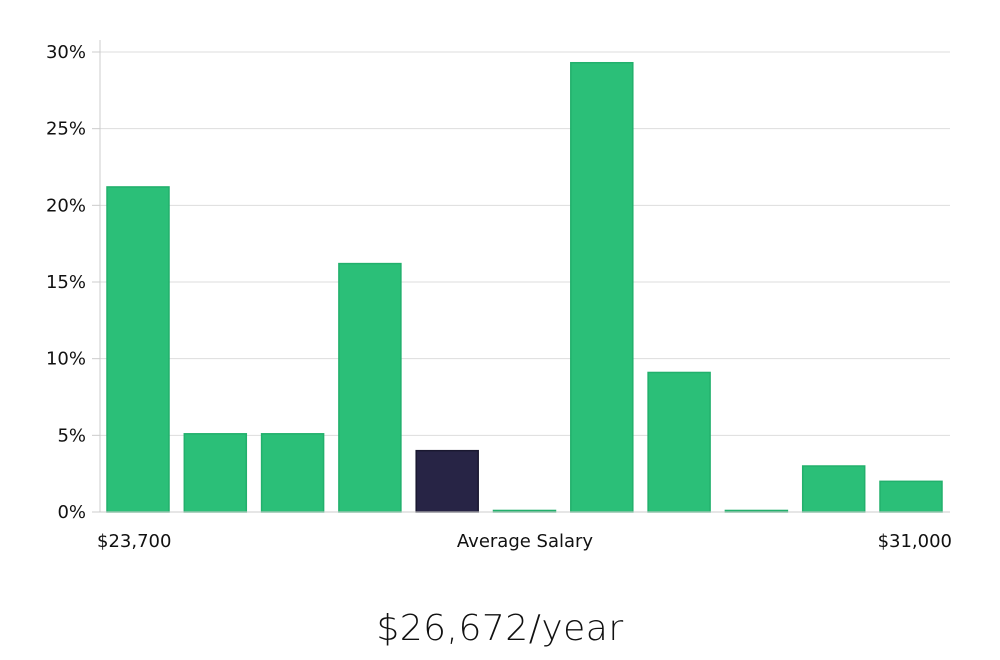 The image size is (1000, 660). Describe the element at coordinates (500, 628) in the screenshot. I see `average-salary-value: $26,672/year` at that location.